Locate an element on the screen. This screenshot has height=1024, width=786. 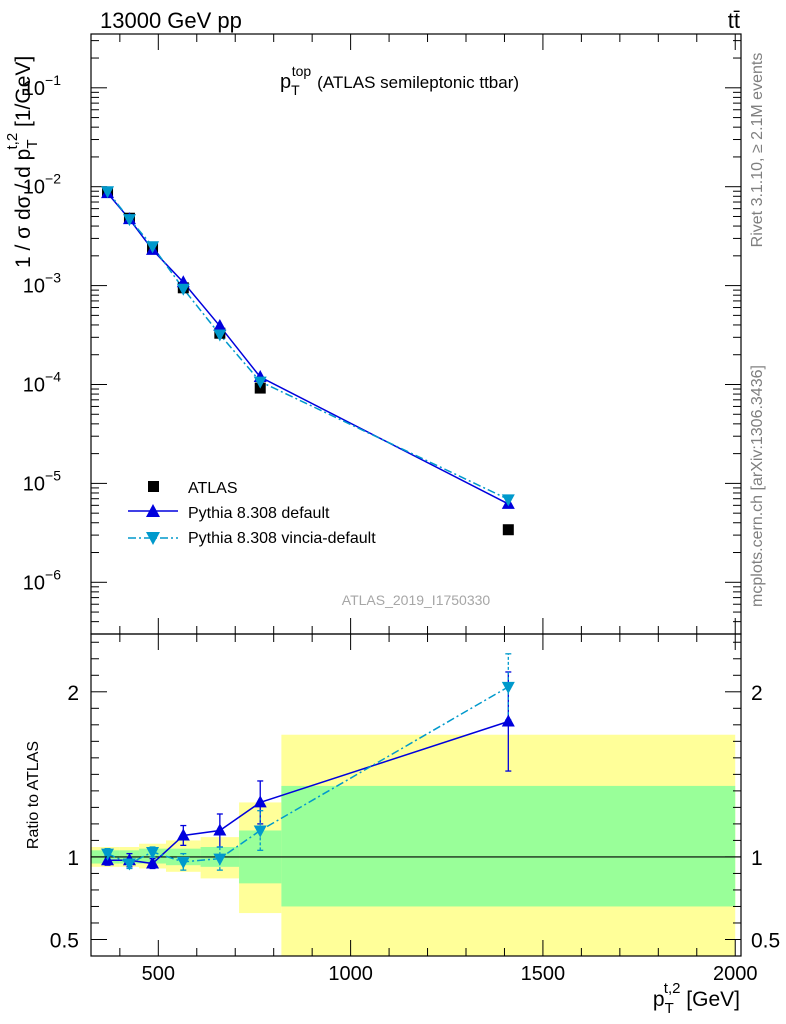
ratio-y-axis-label: Ratio to ATLAS is located at coordinates (33, 795).